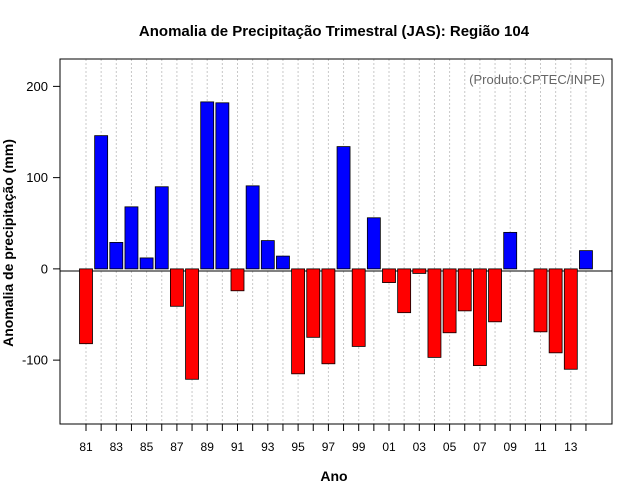  I want to click on y-tick-label: -100, so click(35, 360).